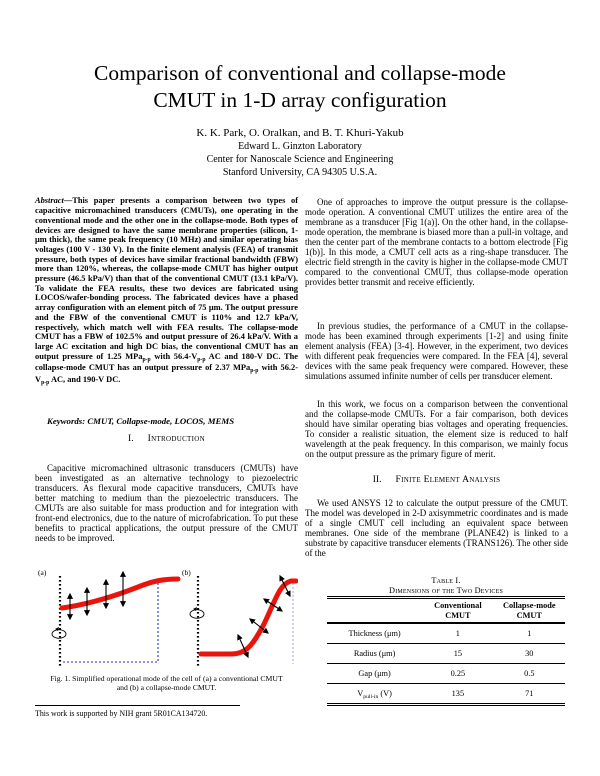 This screenshot has width=600, height=776. What do you see at coordinates (448, 479) in the screenshot?
I see `section-title: Finite Element Analysis` at bounding box center [448, 479].